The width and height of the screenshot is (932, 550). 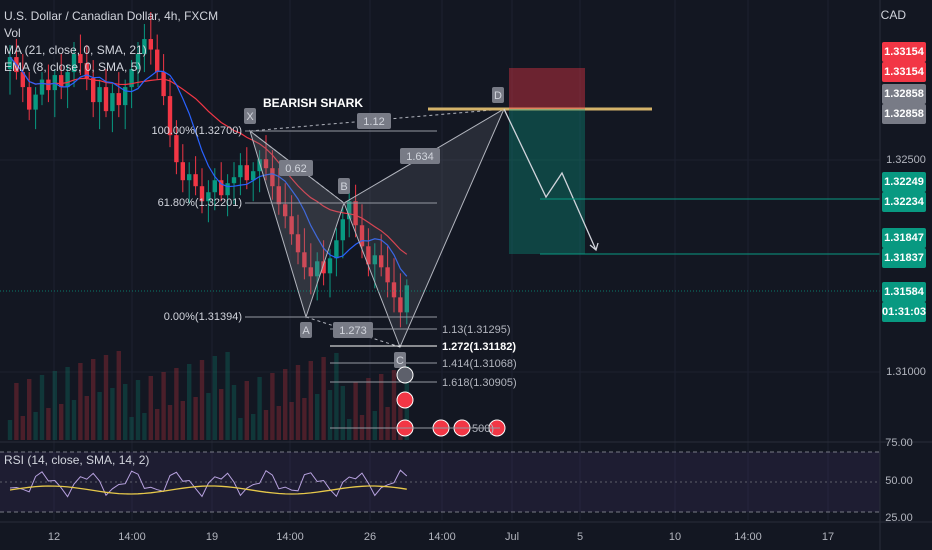 What do you see at coordinates (580, 537) in the screenshot?
I see `time-tick: 5` at bounding box center [580, 537].